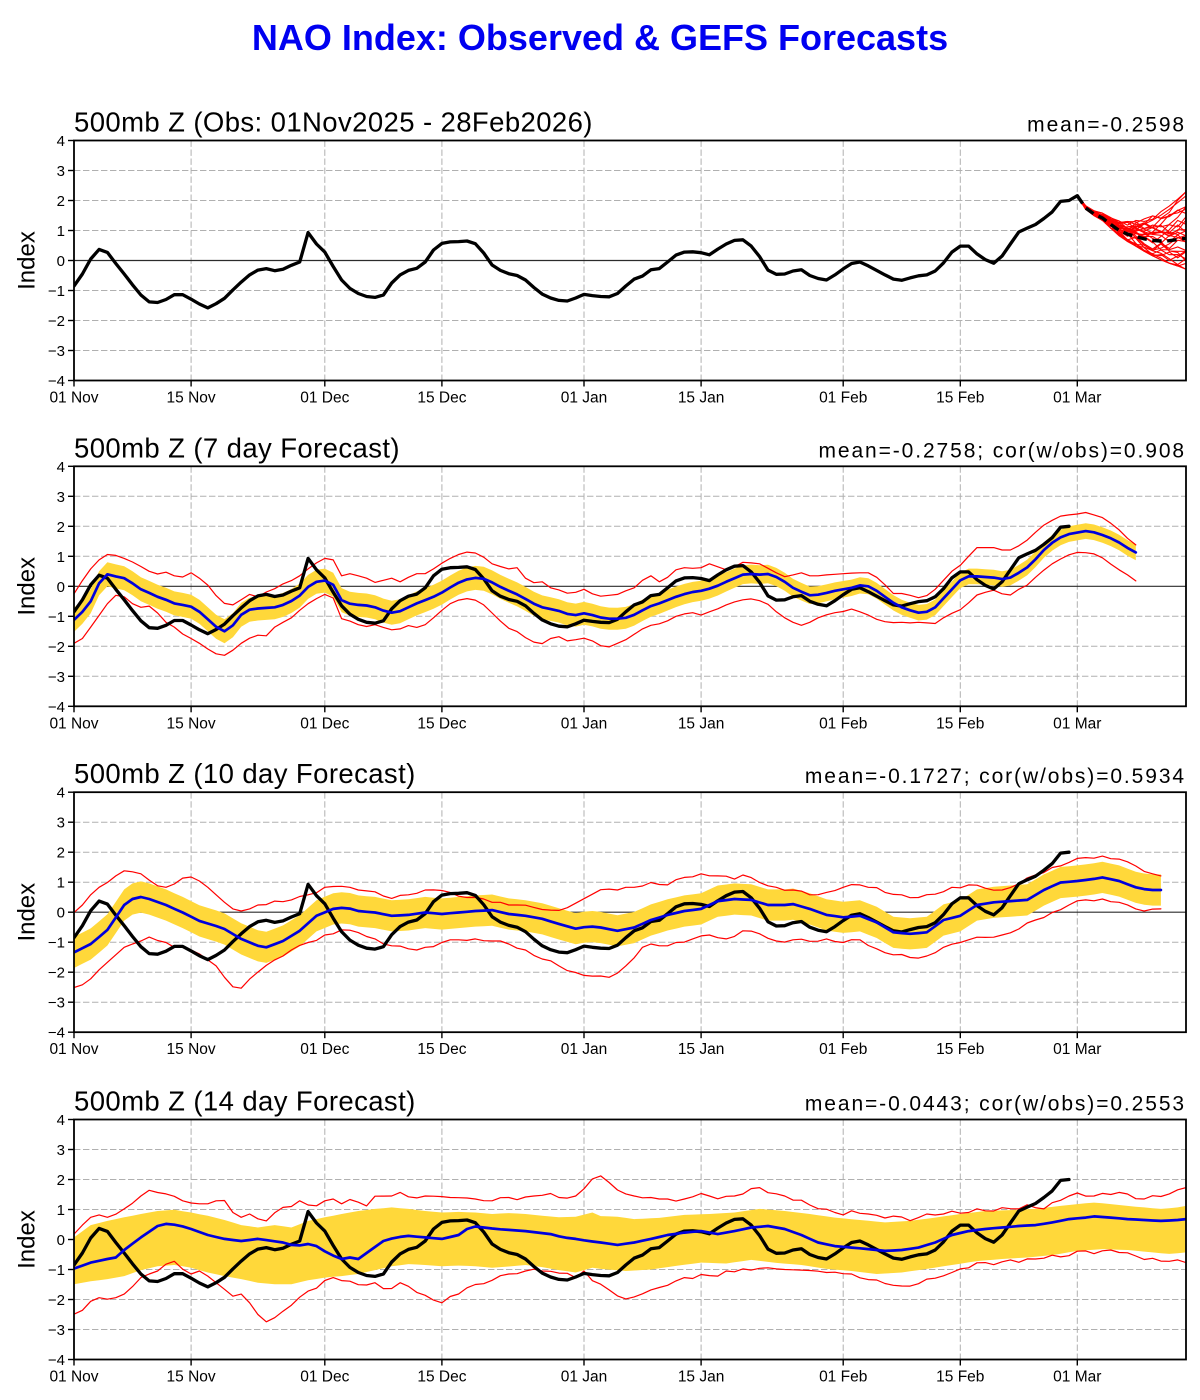 The width and height of the screenshot is (1200, 1400). Describe the element at coordinates (1106, 125) in the screenshot. I see `svg-text: mean=-0.2598` at that location.